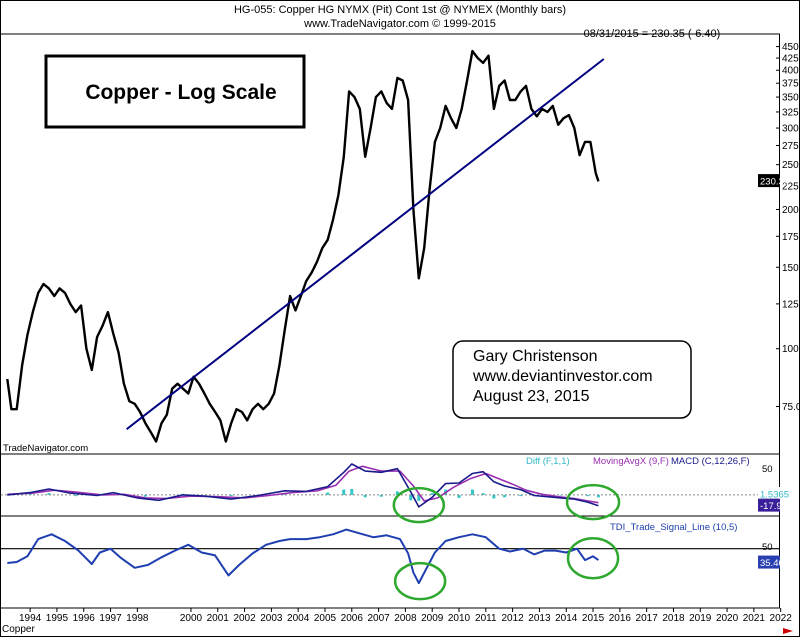  I want to click on note-website: www.deviantinvestor.com, so click(562, 376).